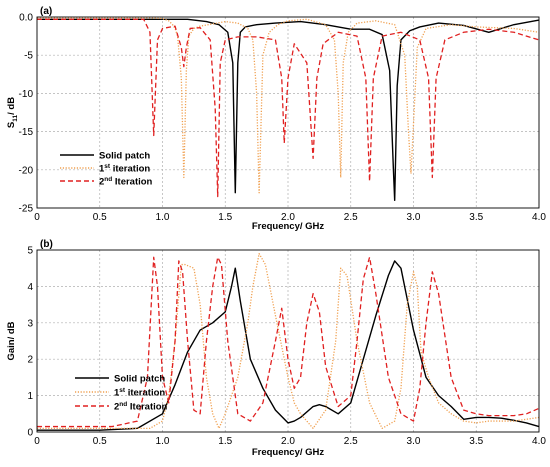 Image resolution: width=550 pixels, height=467 pixels. What do you see at coordinates (30, 251) in the screenshot?
I see `y-tick-label: 5` at bounding box center [30, 251].